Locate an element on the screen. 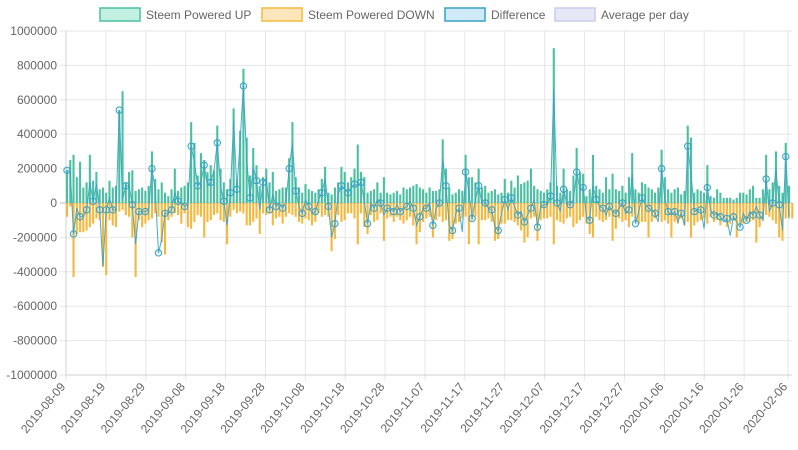  legend-item: Steem Powered DOWN is located at coordinates (348, 14).